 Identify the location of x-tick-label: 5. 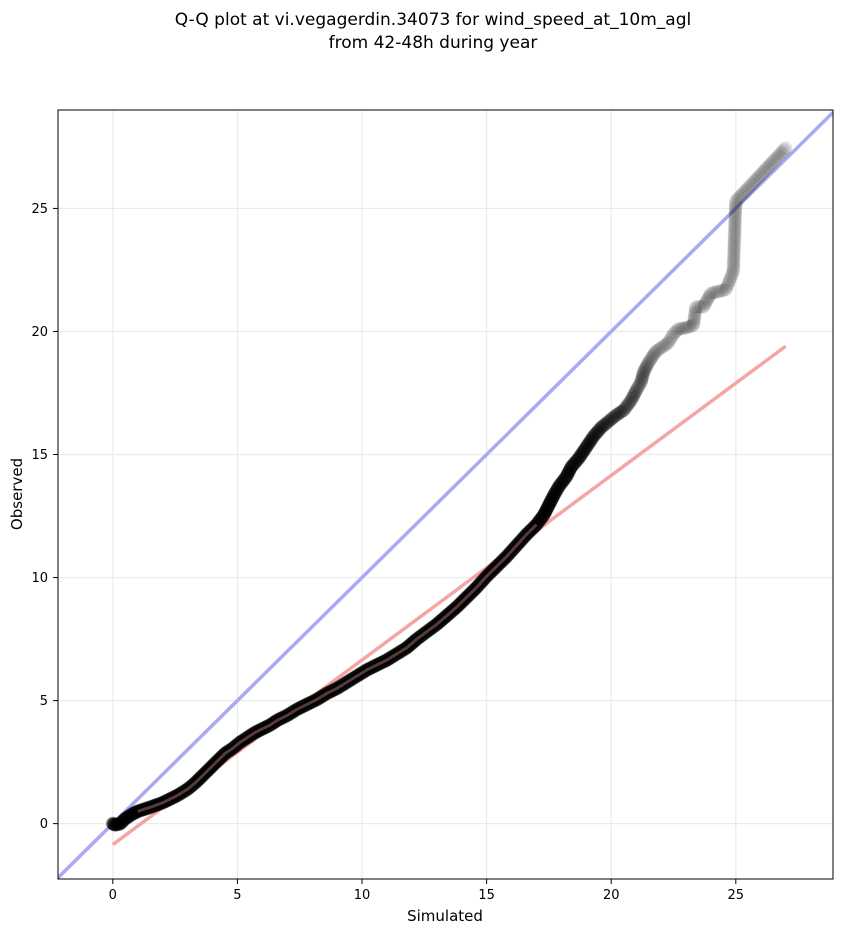
(237, 895).